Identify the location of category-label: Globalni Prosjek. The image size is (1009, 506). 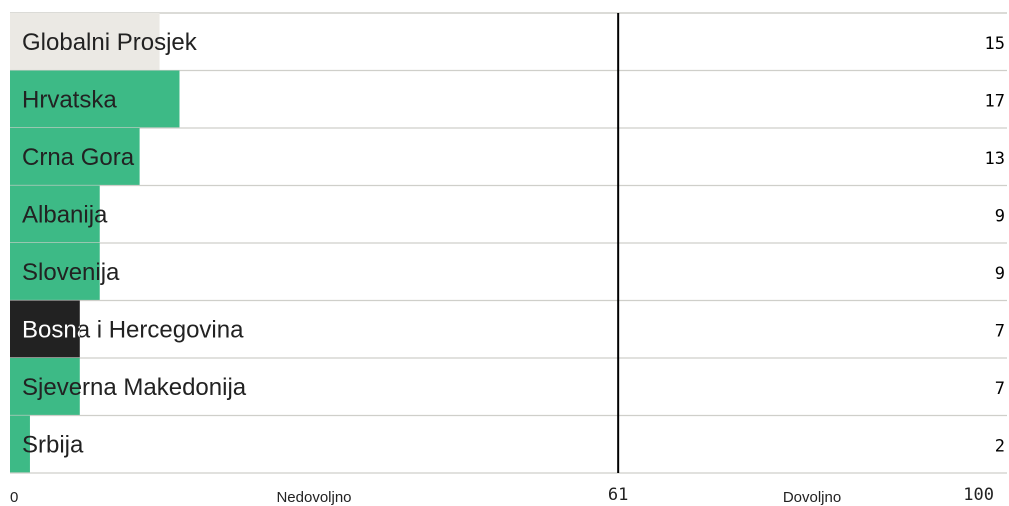
(110, 42).